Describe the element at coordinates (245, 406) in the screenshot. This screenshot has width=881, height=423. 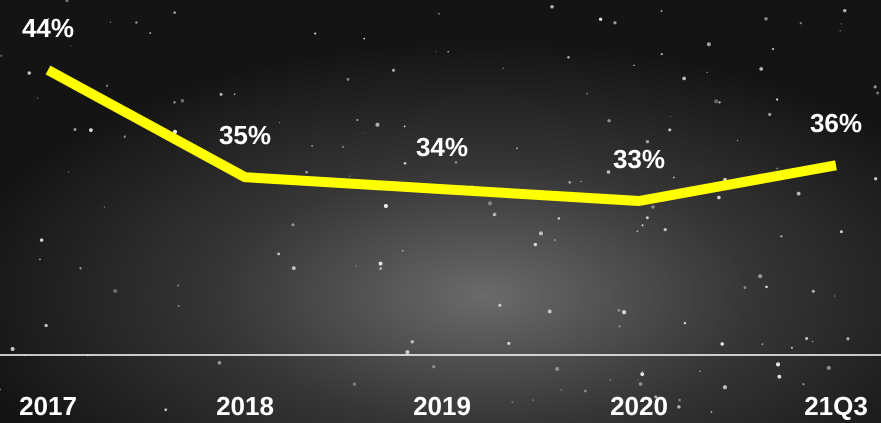
I see `x-tick-label: 2018` at that location.